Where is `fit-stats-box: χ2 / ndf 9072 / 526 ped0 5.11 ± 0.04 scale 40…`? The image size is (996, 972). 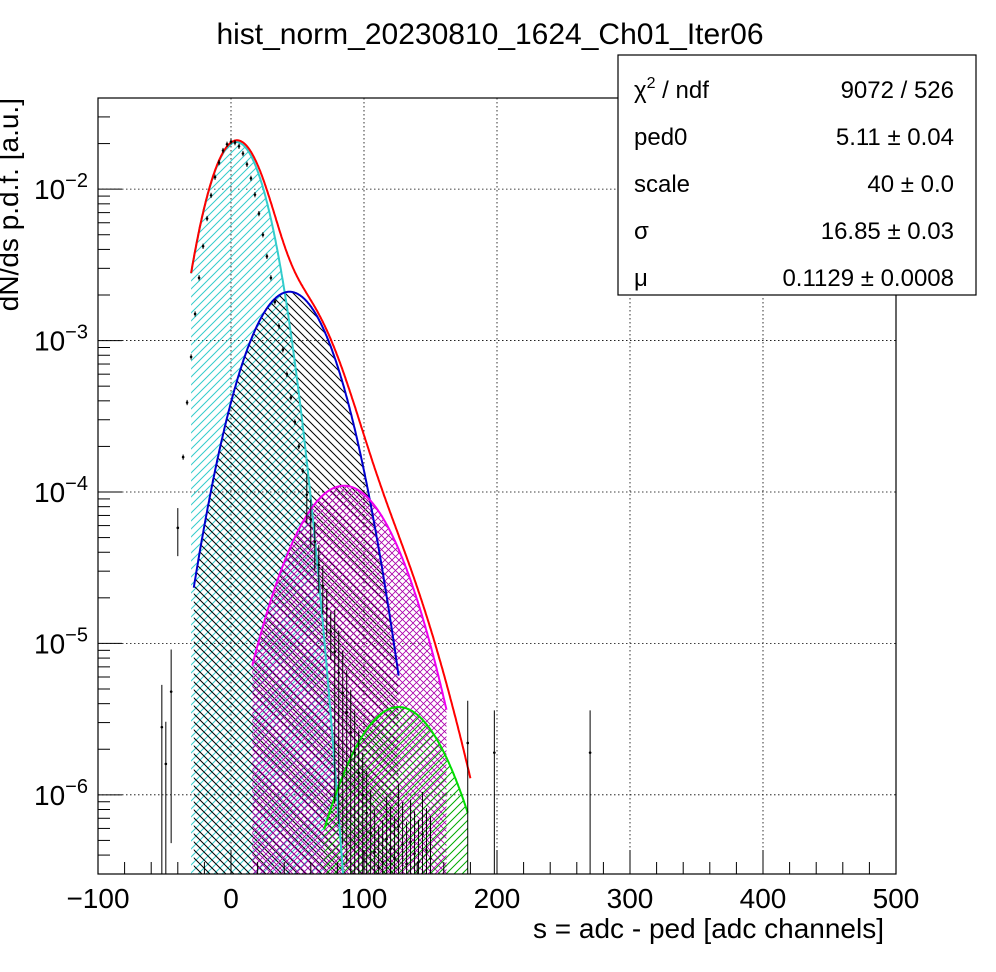 fit-stats-box: χ2 / ndf 9072 / 526 ped0 5.11 ± 0.04 scale 40… is located at coordinates (797, 175).